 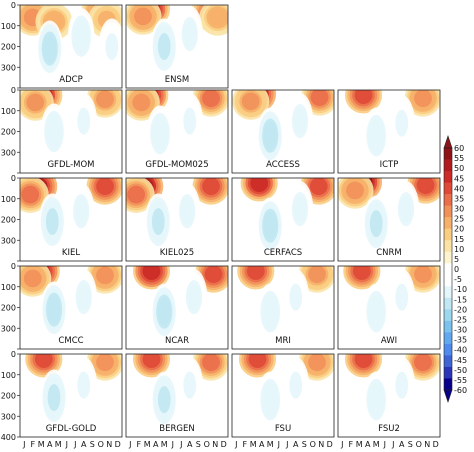 What do you see at coordinates (8, 437) in the screenshot?
I see `y-tick-label: 400` at bounding box center [8, 437].